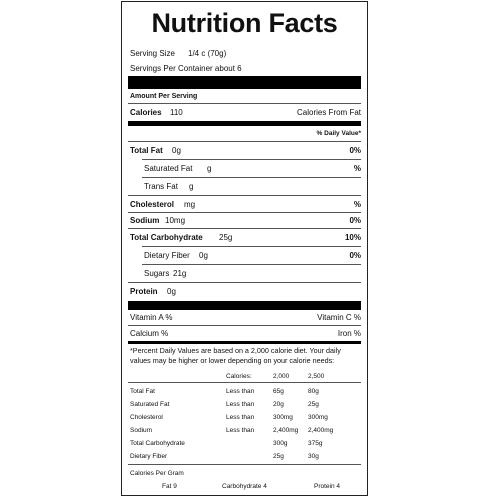  Describe the element at coordinates (166, 237) in the screenshot. I see `total-carb-label: Total Carbohydrate` at that location.